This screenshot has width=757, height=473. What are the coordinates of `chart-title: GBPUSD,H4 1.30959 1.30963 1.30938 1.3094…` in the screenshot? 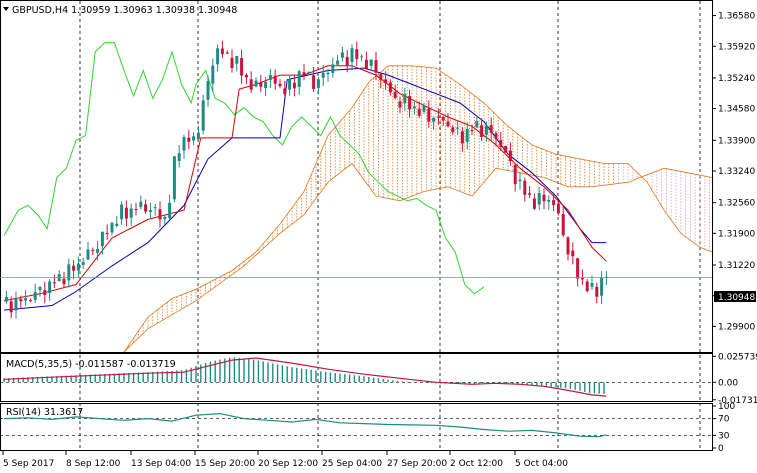 It's located at (124, 10).